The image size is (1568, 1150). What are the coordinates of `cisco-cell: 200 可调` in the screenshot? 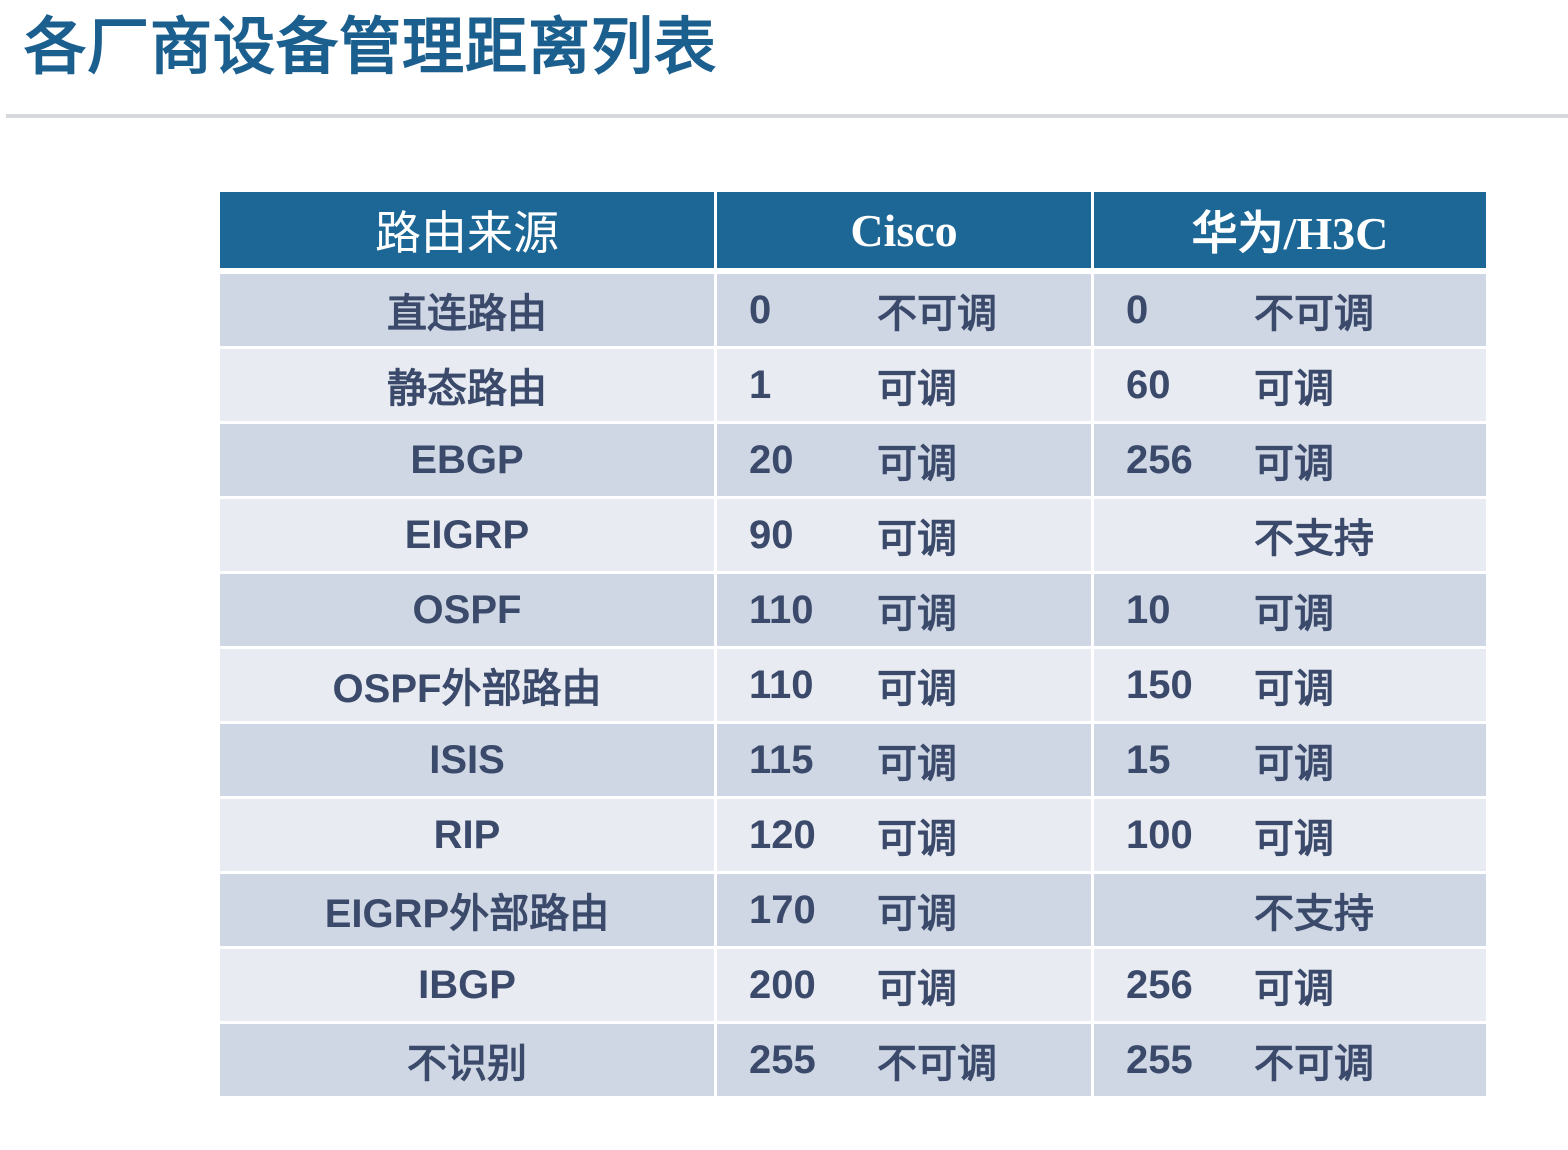 It's located at (905, 985).